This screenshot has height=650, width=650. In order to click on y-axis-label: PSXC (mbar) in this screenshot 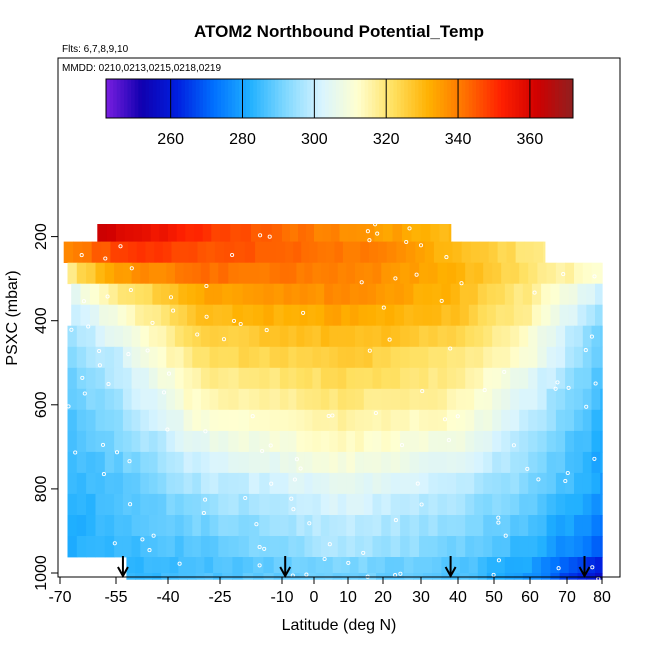, I will do `click(12, 317)`.